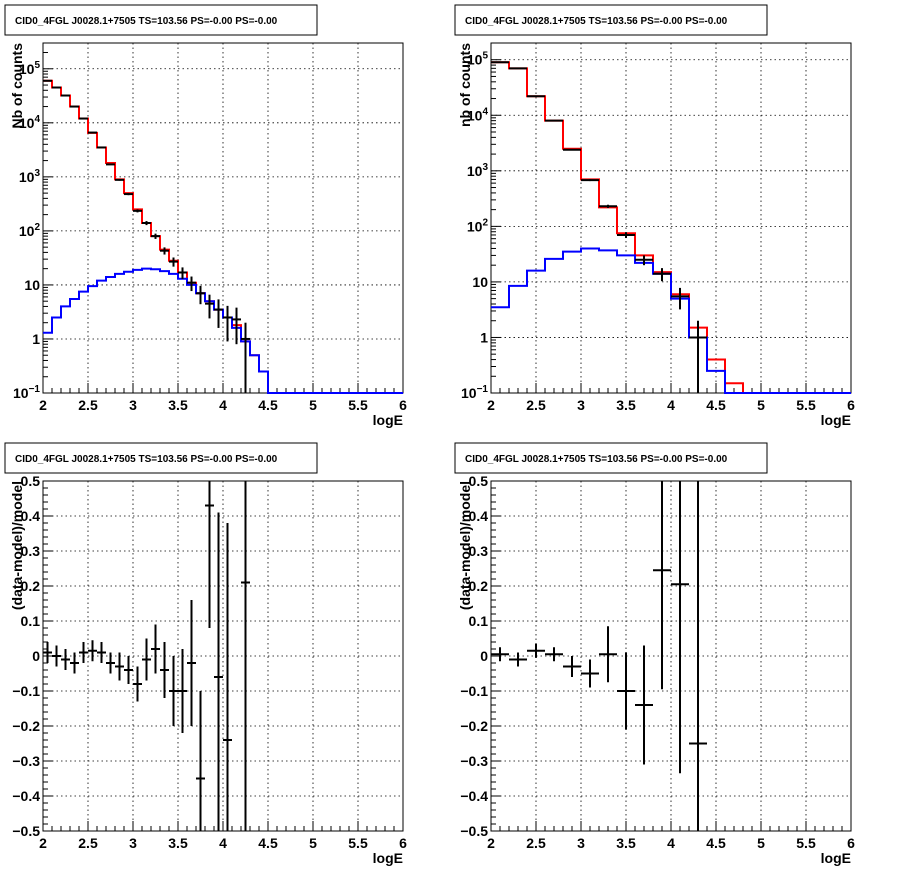 The height and width of the screenshot is (875, 898). I want to click on y-axis-label: nb of counts, so click(465, 85).